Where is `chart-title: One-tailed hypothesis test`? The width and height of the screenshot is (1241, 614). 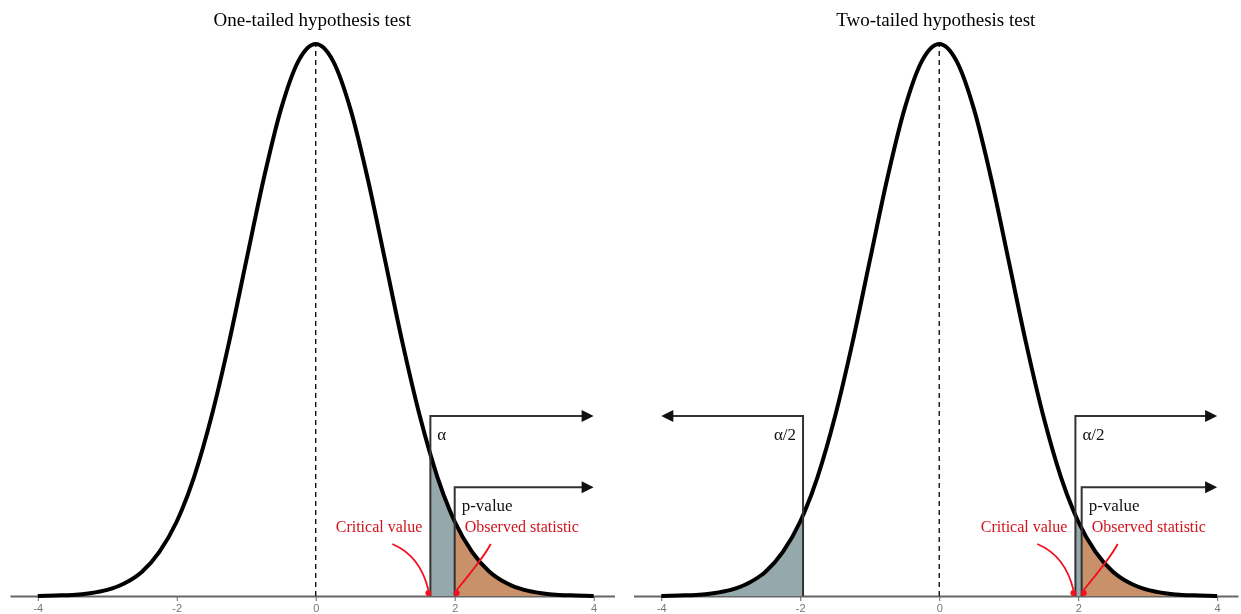 chart-title: One-tailed hypothesis test is located at coordinates (312, 19).